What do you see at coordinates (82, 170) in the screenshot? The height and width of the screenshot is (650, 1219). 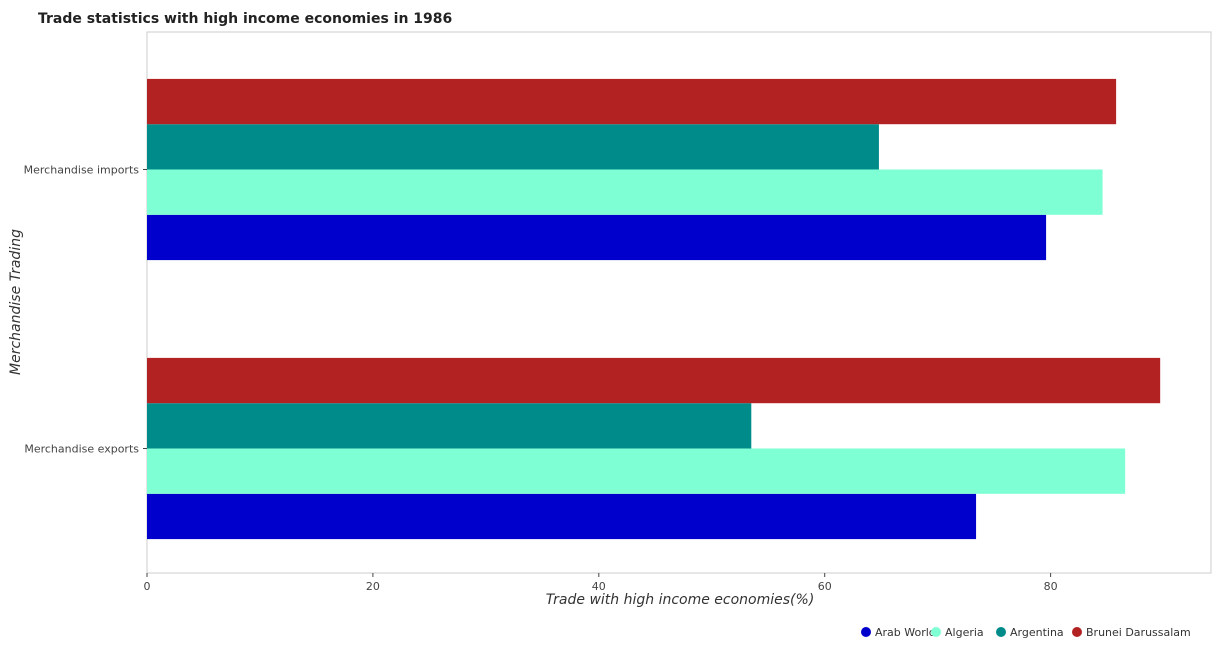 I see `y-tick-label: Merchandise imports` at bounding box center [82, 170].